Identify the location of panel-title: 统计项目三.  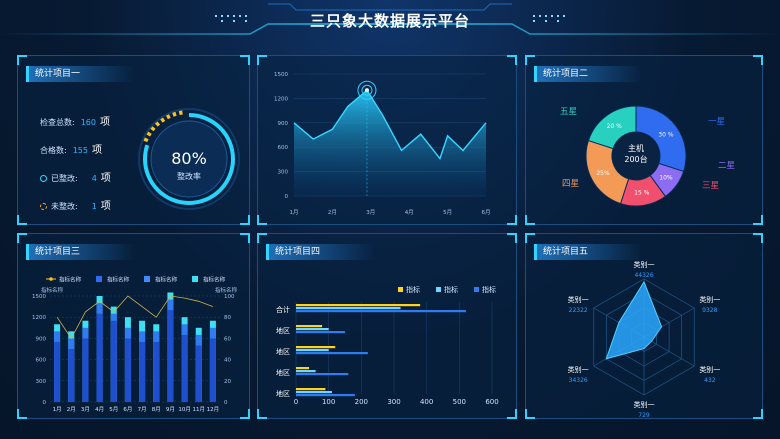
(80, 252).